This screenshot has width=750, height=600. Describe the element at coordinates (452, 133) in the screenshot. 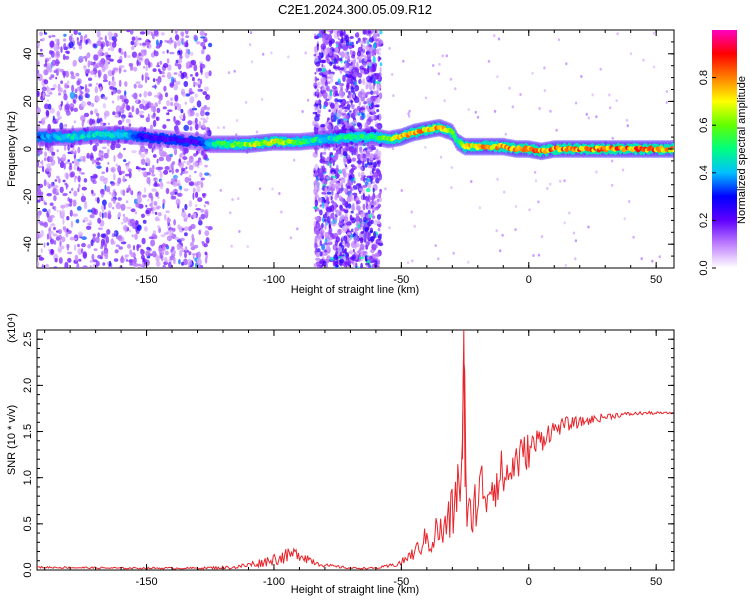

I see `spectrogram-ridge-core` at that location.